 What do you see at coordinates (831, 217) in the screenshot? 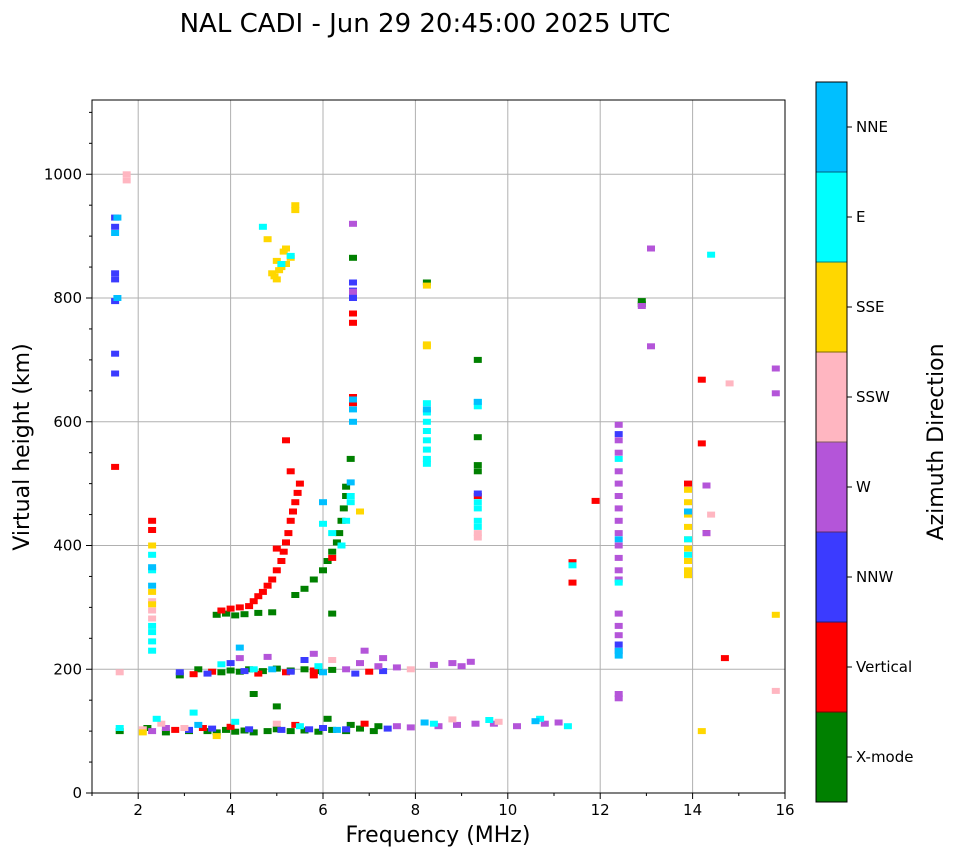
I see `colorbar-swatch-e` at bounding box center [831, 217].